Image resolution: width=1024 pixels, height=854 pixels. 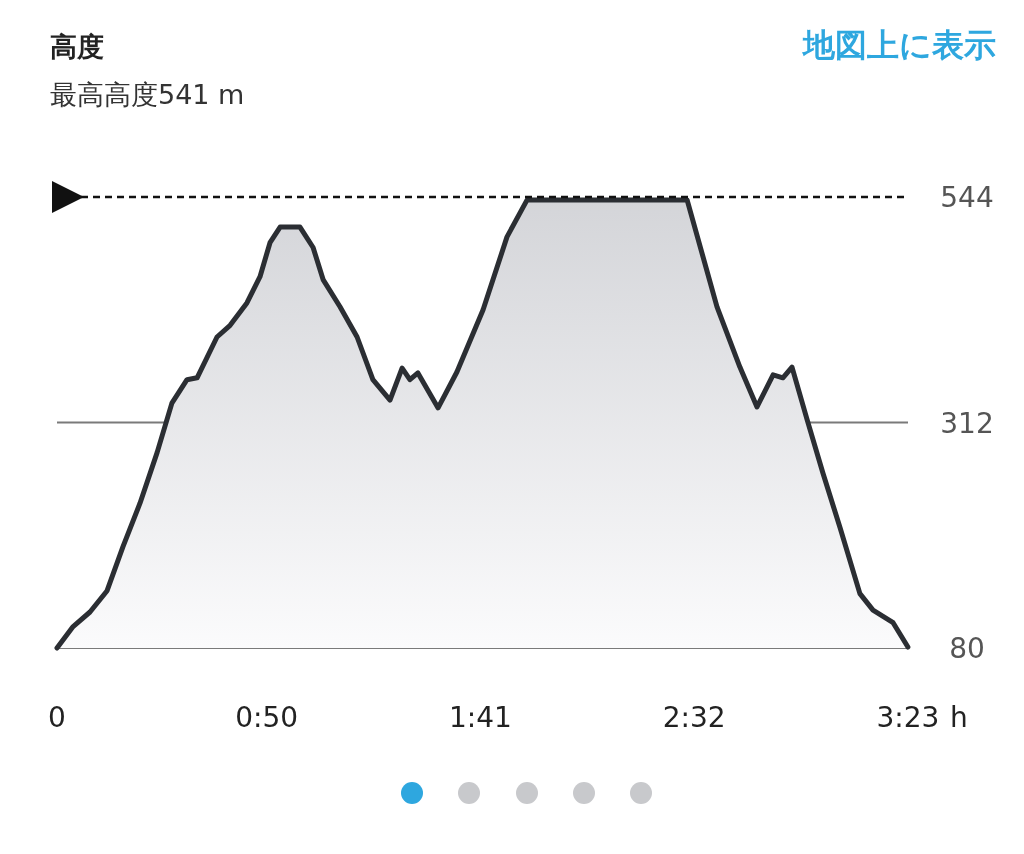 I want to click on chart-subtitle: 最高高度541 m, so click(x=147, y=94).